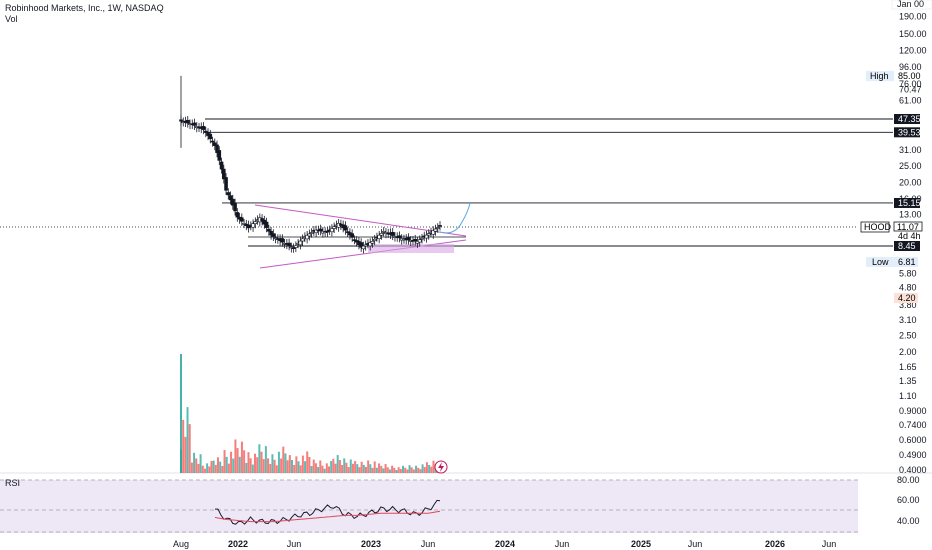 The height and width of the screenshot is (550, 932). What do you see at coordinates (913, 470) in the screenshot?
I see `price-tick-label: 0.4000` at bounding box center [913, 470].